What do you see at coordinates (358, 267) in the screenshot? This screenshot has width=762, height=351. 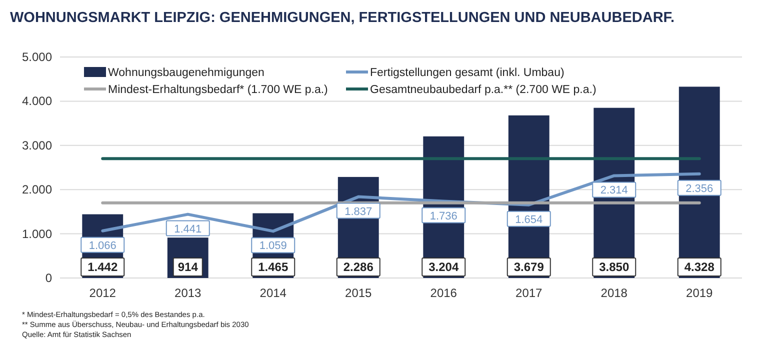 I see `data-label: 2.286` at bounding box center [358, 267].